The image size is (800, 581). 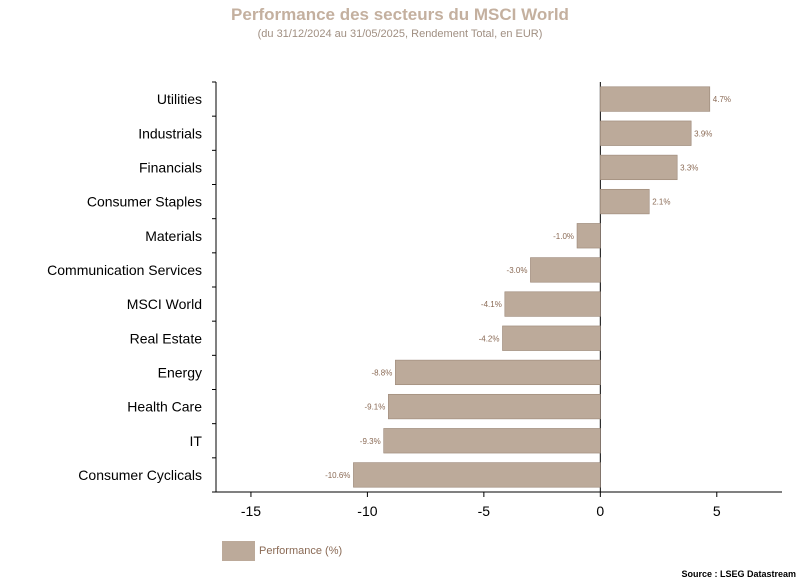 What do you see at coordinates (337, 475) in the screenshot?
I see `data-label: -10.6%` at bounding box center [337, 475].